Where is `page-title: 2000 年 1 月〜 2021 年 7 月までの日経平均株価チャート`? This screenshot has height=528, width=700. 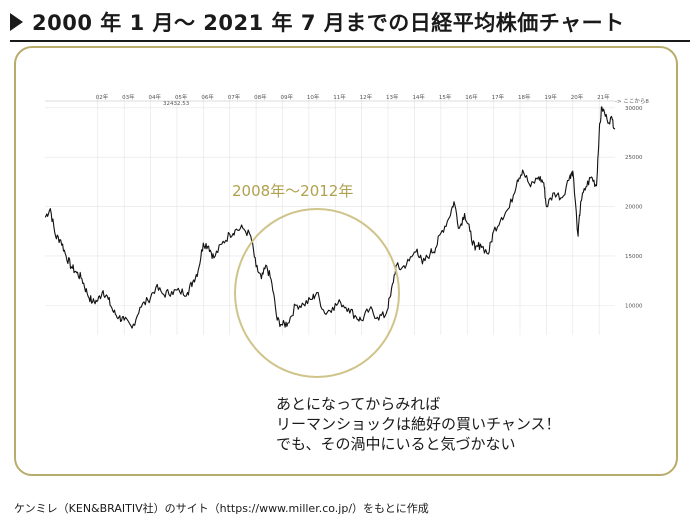
page-title: 2000 年 1 月〜 2021 年 7 月までの日経平均株価チャート is located at coordinates (317, 22).